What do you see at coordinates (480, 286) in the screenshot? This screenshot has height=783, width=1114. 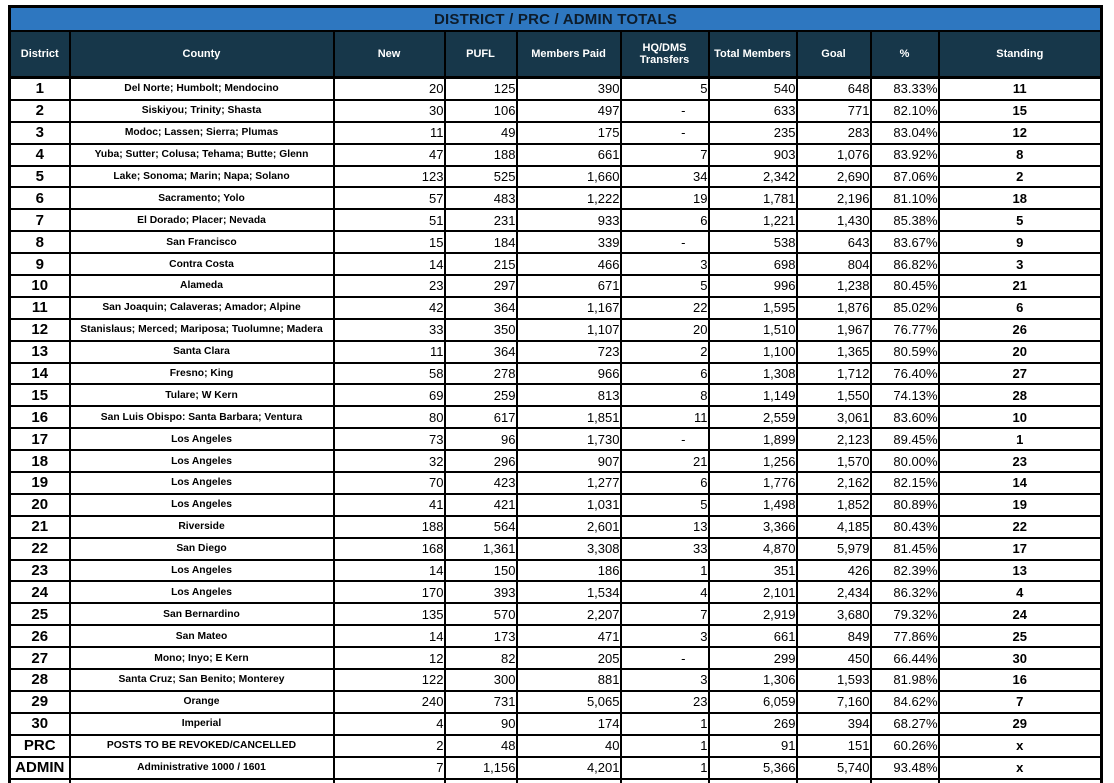 I see `cell-pufl: 297` at bounding box center [480, 286].